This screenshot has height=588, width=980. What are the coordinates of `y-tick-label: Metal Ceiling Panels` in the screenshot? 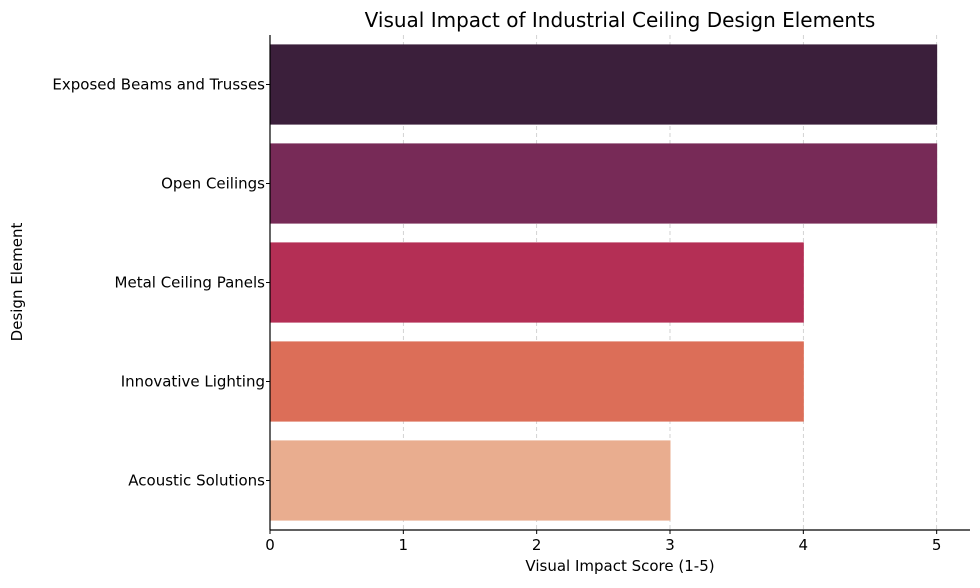 It's located at (190, 283).